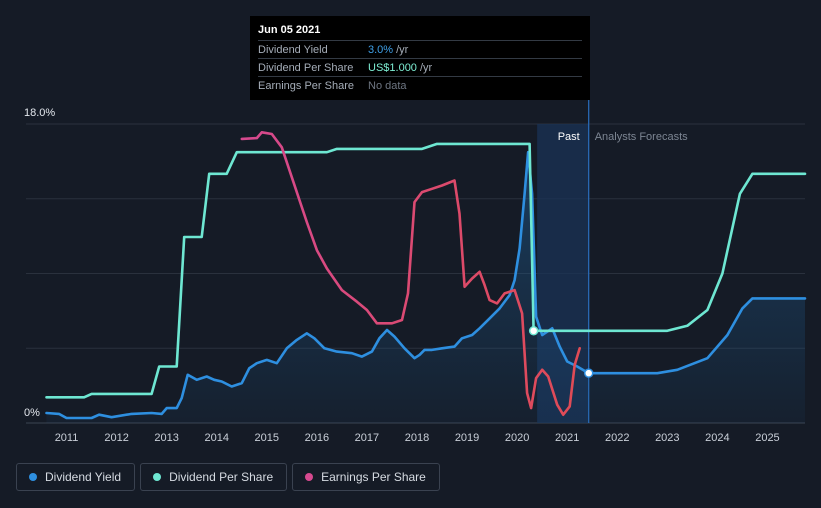 This screenshot has height=508, width=821. I want to click on x-tick-label: 2021, so click(567, 438).